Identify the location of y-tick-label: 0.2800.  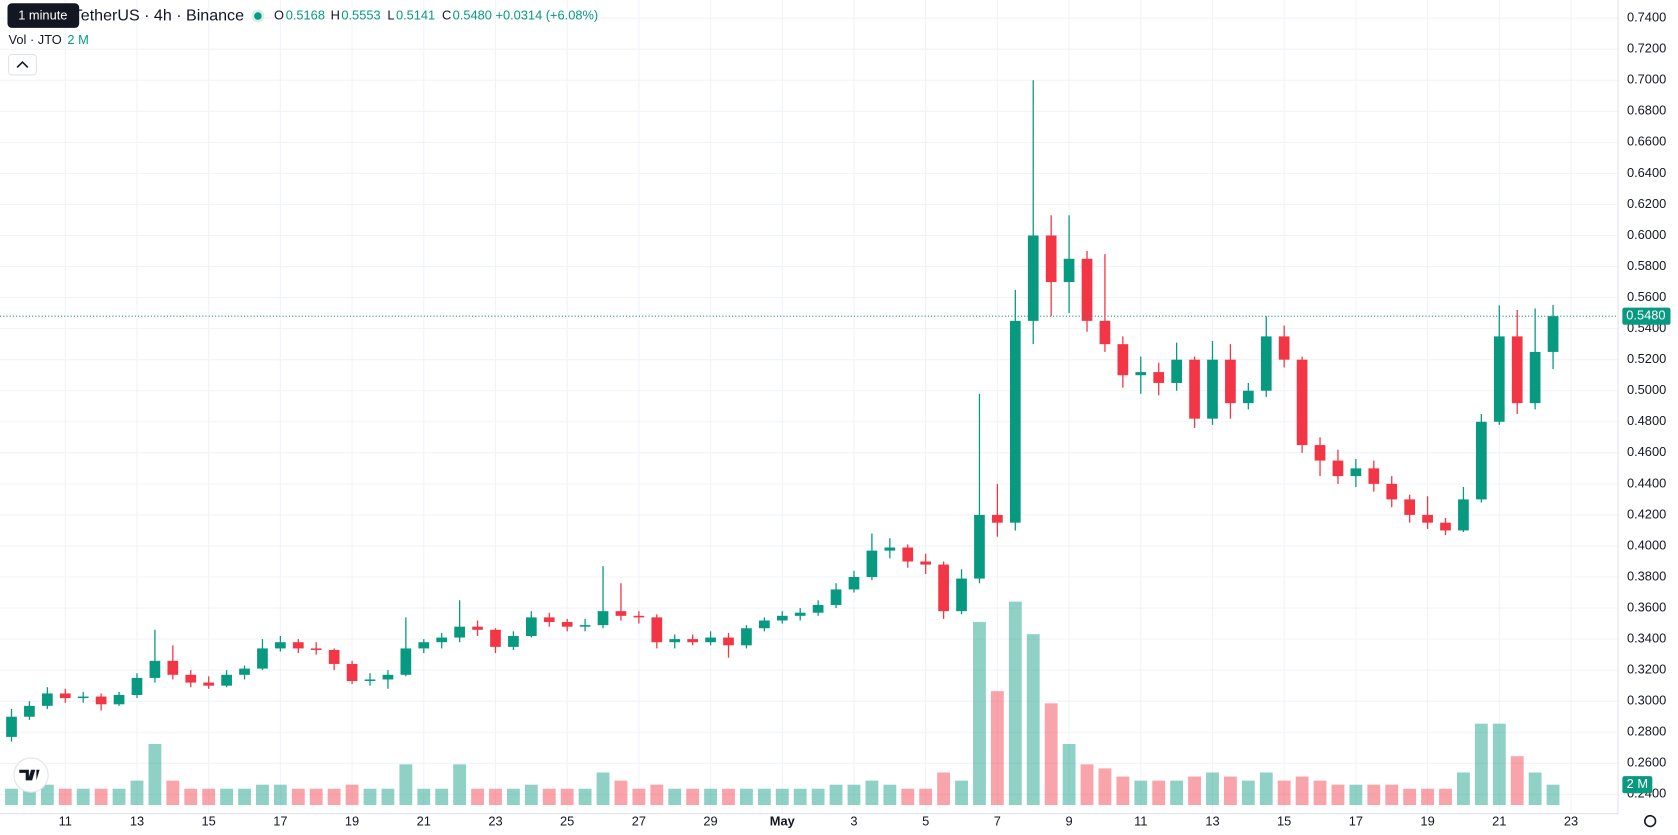
(1646, 731).